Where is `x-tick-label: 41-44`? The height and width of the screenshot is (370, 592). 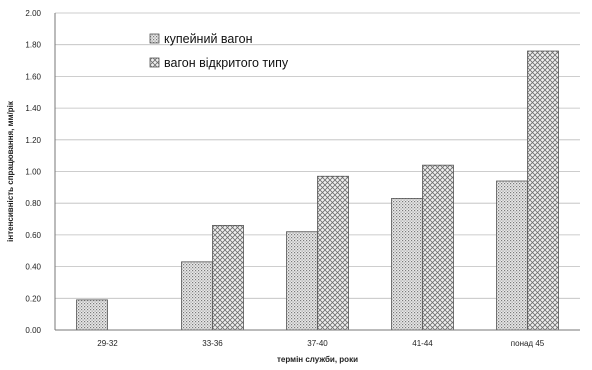
x-tick-label: 41-44 is located at coordinates (422, 343).